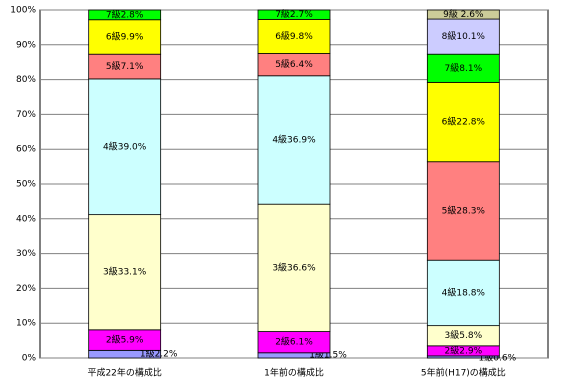  I want to click on y-tick-label: 30%, so click(26, 254).